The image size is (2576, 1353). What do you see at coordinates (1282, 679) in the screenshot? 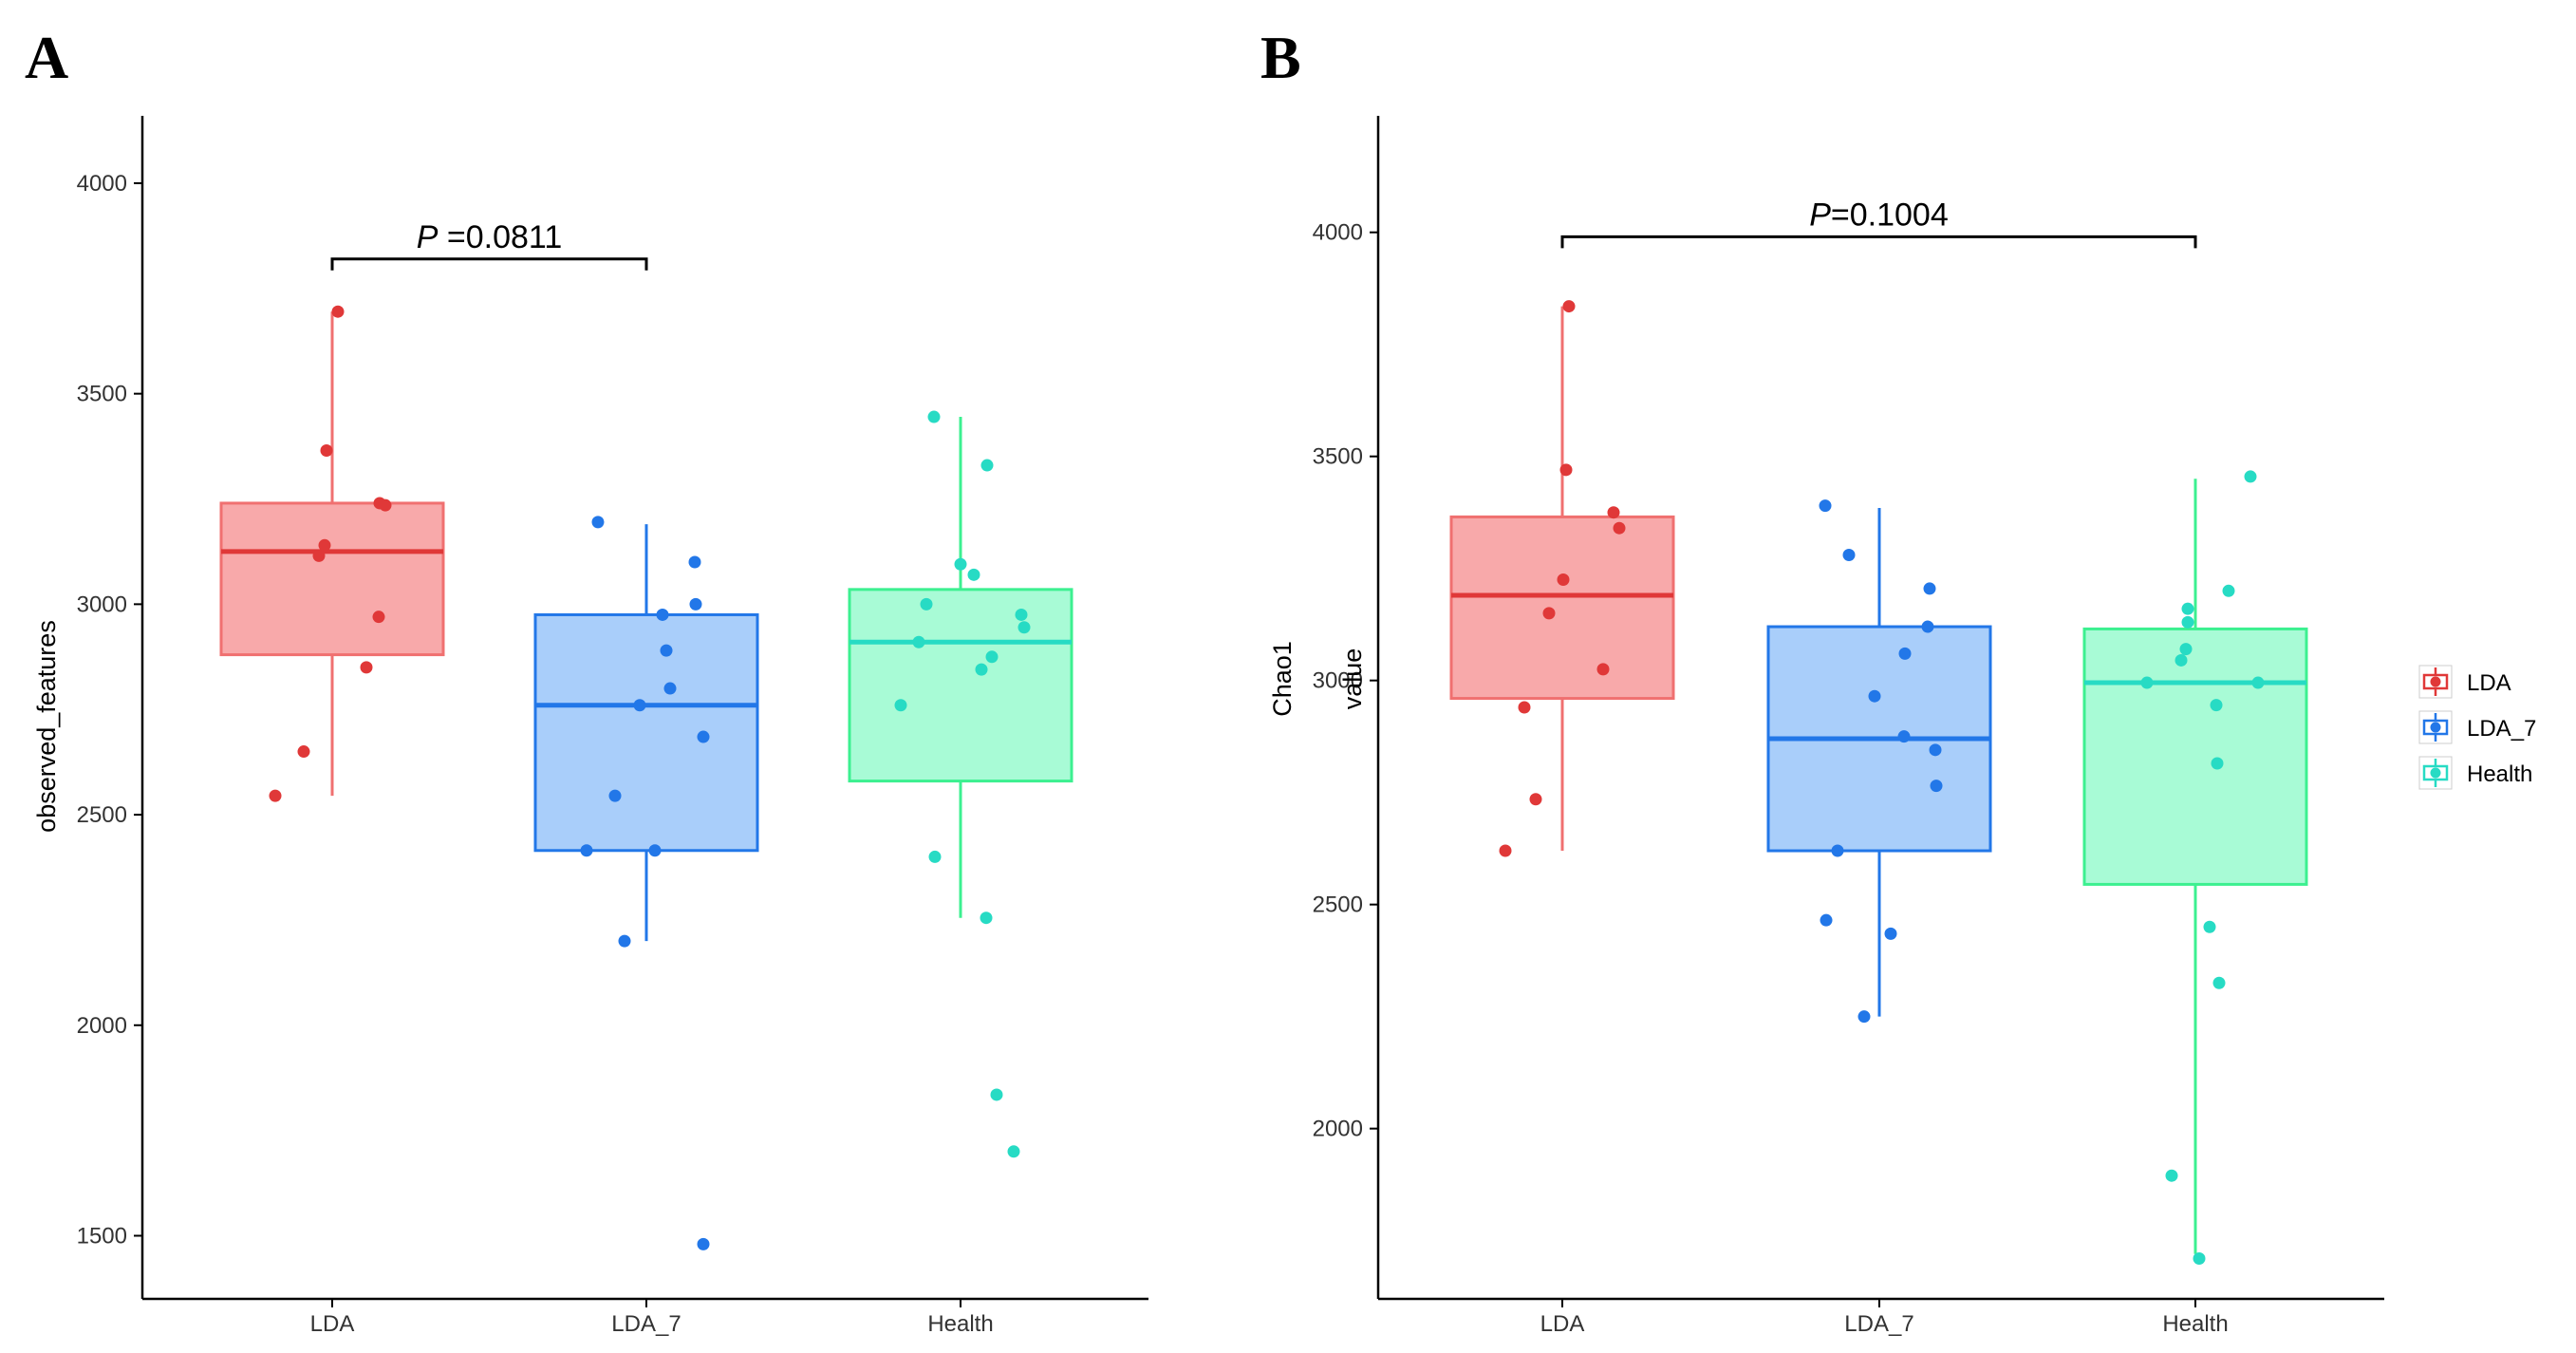
I see `y-axis-title-line: Chao1` at bounding box center [1282, 679].